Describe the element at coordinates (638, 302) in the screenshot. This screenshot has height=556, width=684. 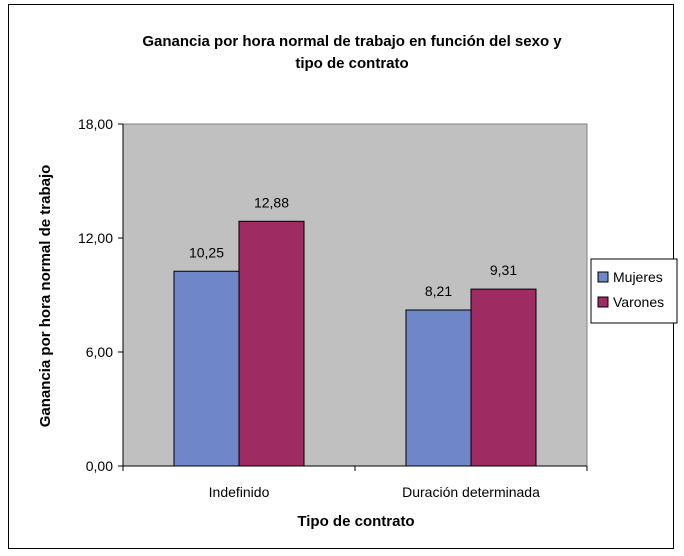
I see `legend-label-varones: Varones` at that location.